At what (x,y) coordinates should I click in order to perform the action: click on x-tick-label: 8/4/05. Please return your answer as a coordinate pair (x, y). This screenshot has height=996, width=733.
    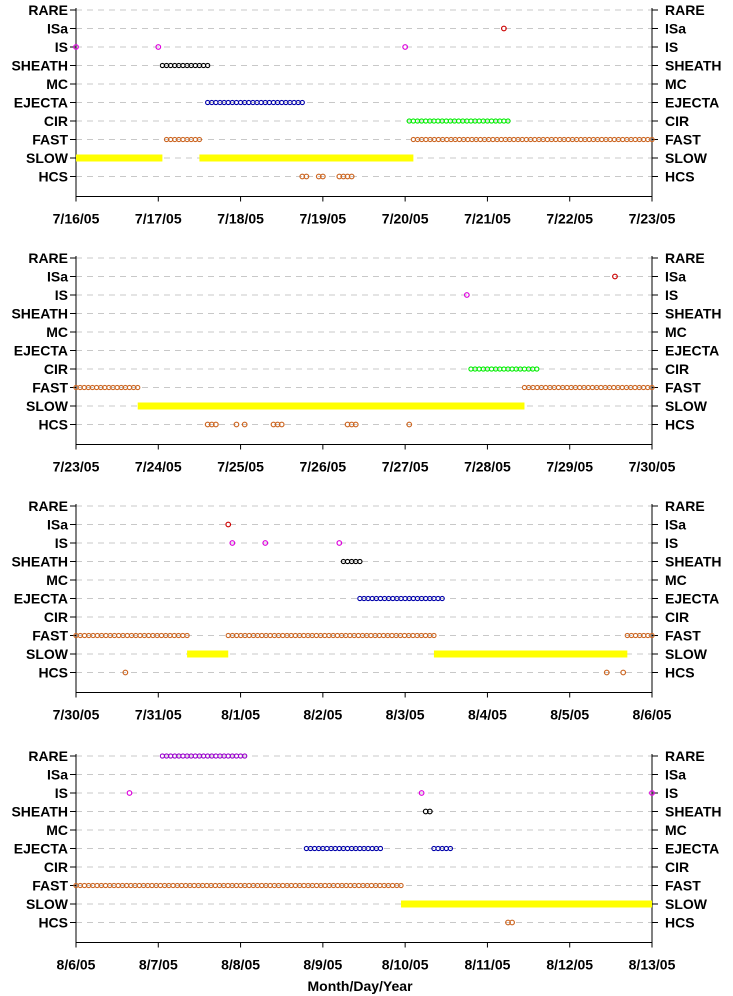
    Looking at the image, I should click on (487, 715).